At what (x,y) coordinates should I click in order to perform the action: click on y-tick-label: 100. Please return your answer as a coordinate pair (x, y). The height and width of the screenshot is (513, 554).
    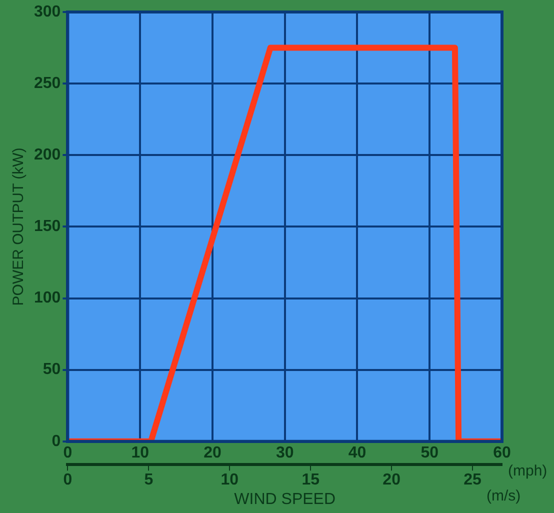
    Looking at the image, I should click on (47, 298).